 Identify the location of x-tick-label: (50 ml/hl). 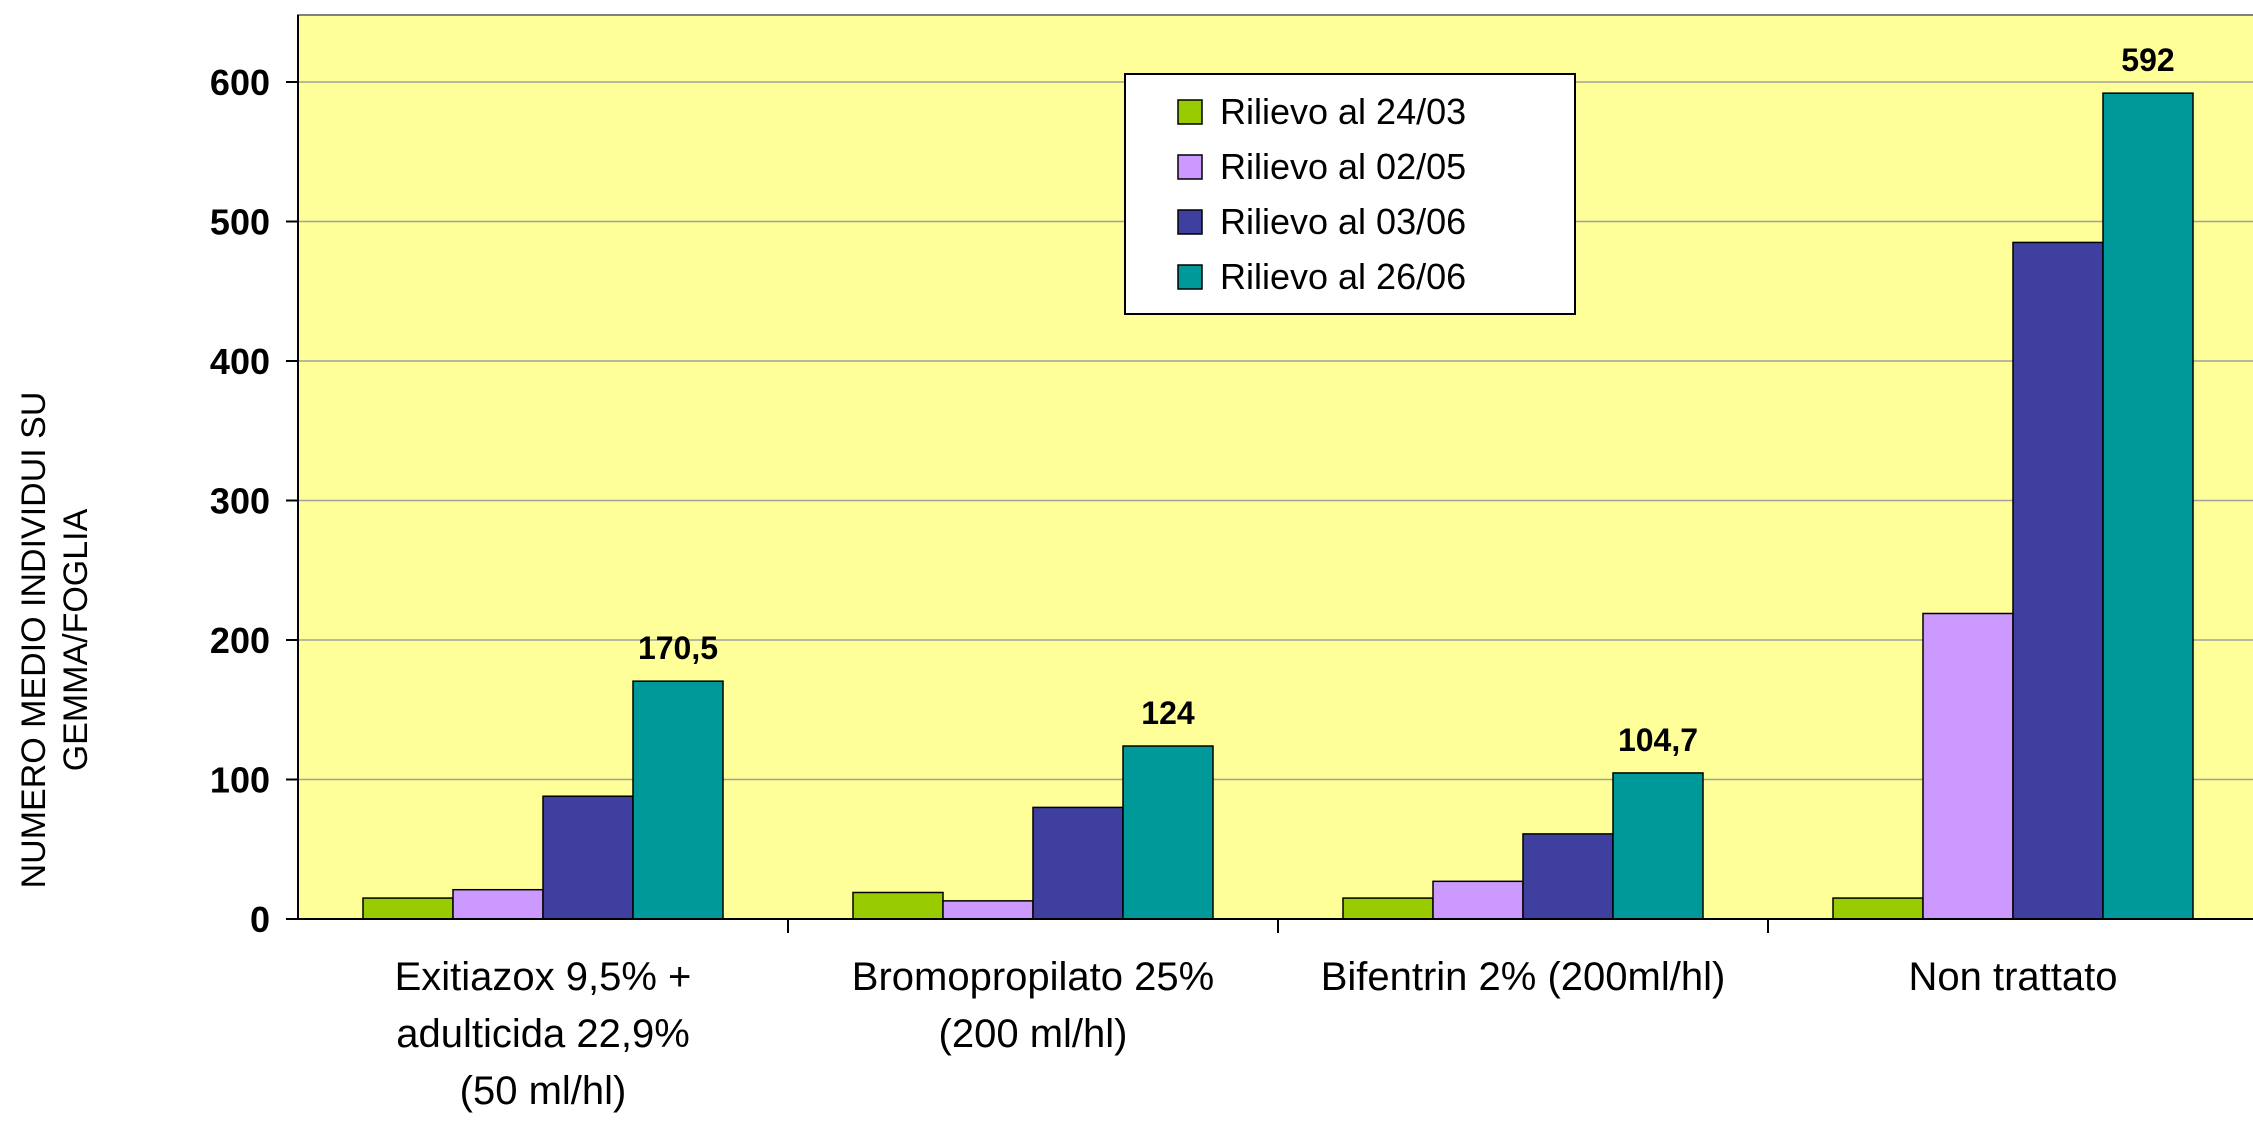
(543, 1091).